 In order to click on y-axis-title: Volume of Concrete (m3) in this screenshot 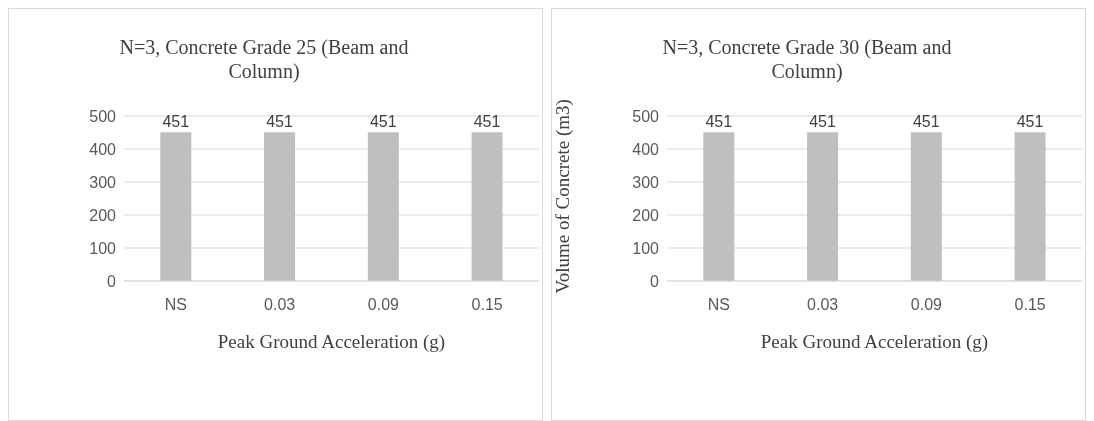, I will do `click(562, 196)`.